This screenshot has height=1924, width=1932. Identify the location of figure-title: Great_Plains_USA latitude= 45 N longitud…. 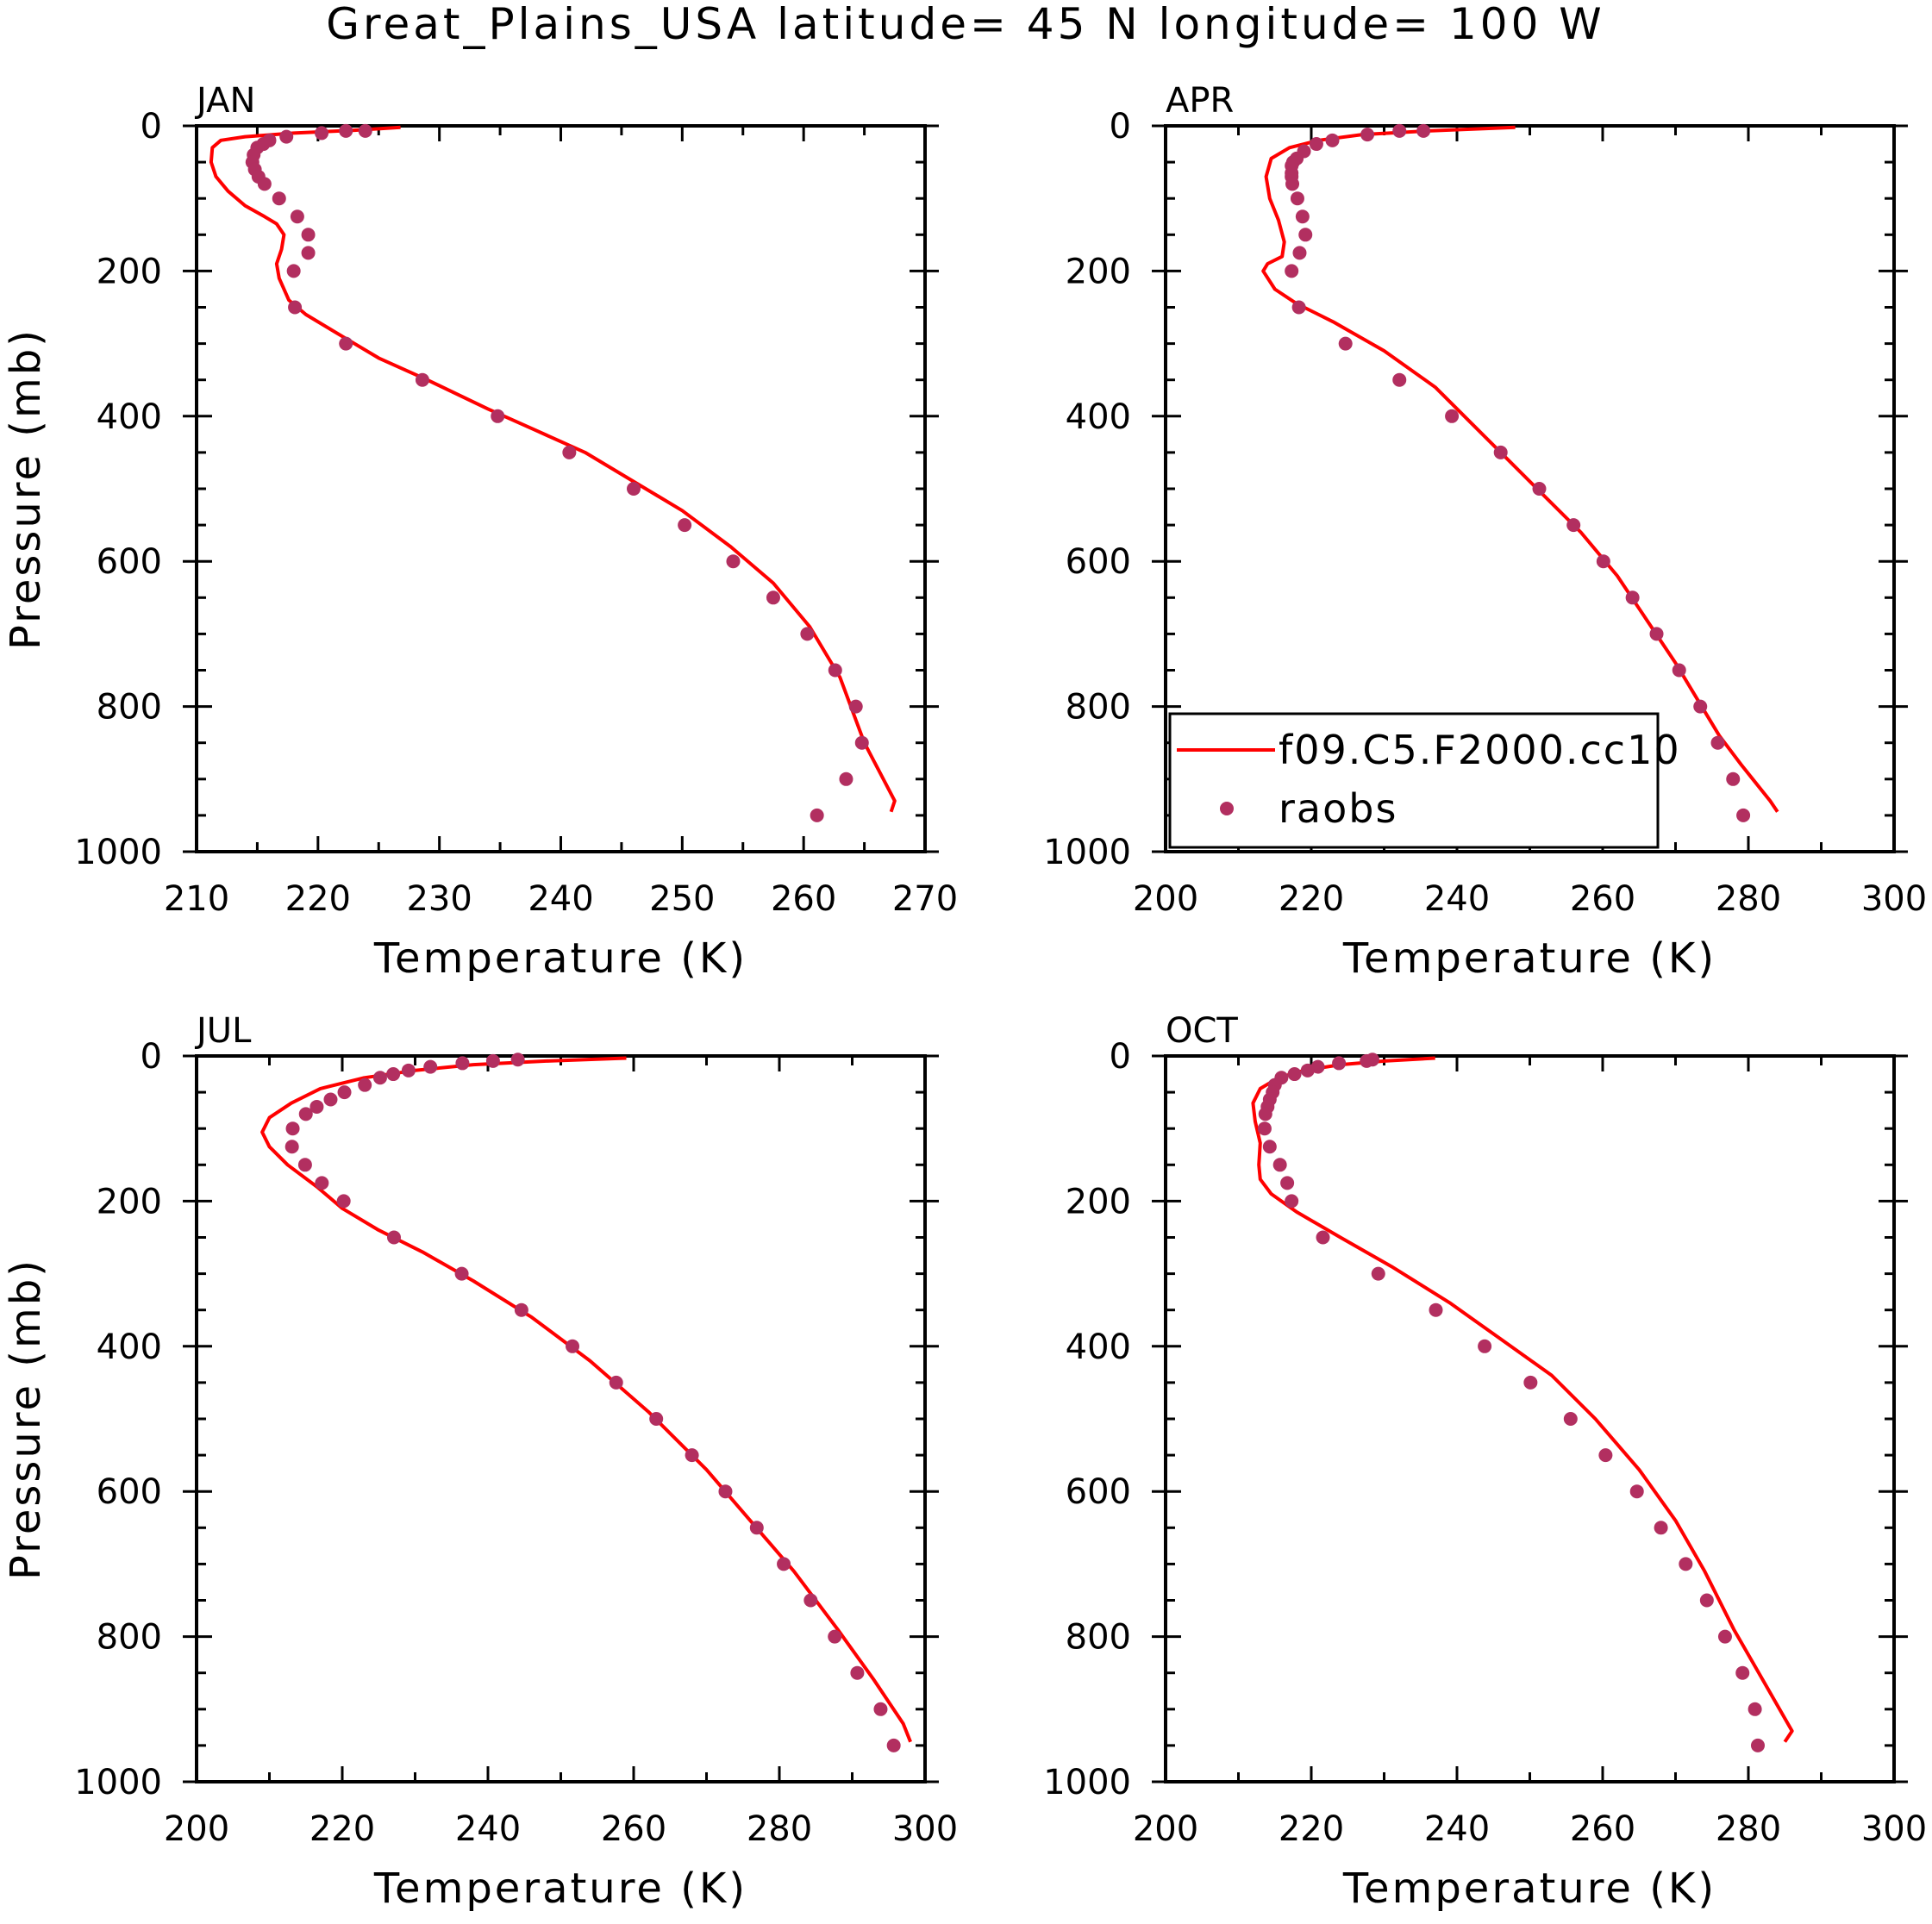
(965, 24).